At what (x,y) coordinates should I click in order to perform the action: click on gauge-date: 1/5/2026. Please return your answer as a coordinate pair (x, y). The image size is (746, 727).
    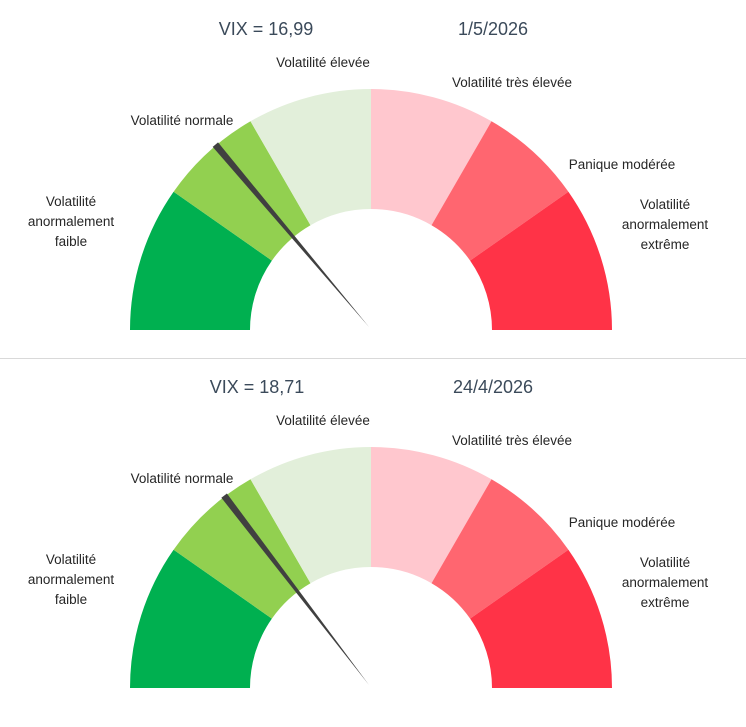
    Looking at the image, I should click on (493, 29).